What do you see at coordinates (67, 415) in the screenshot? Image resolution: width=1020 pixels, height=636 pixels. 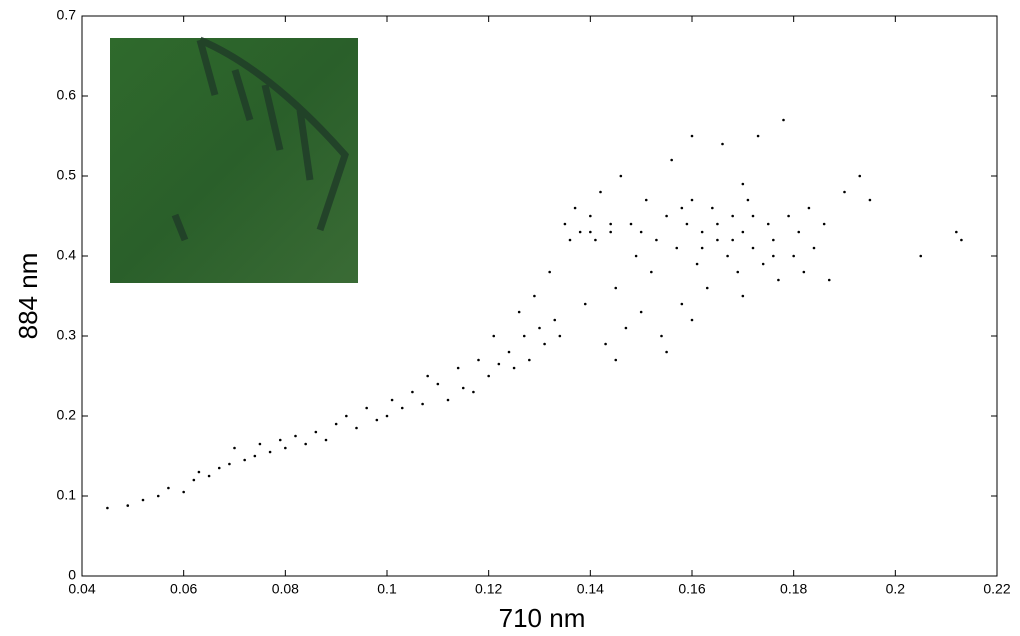 I see `y-tick-label: 0.2` at bounding box center [67, 415].